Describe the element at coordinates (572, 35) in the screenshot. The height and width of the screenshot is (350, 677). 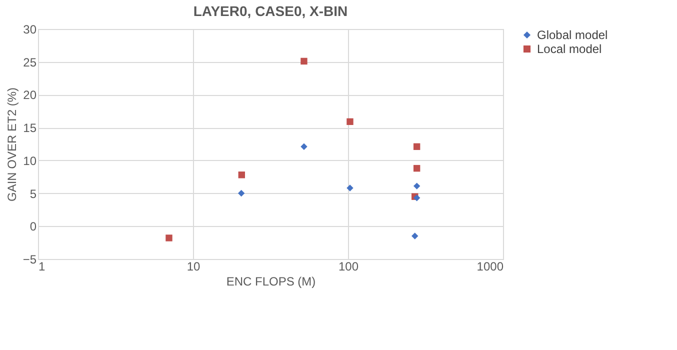
I see `legend-label: Global model` at that location.